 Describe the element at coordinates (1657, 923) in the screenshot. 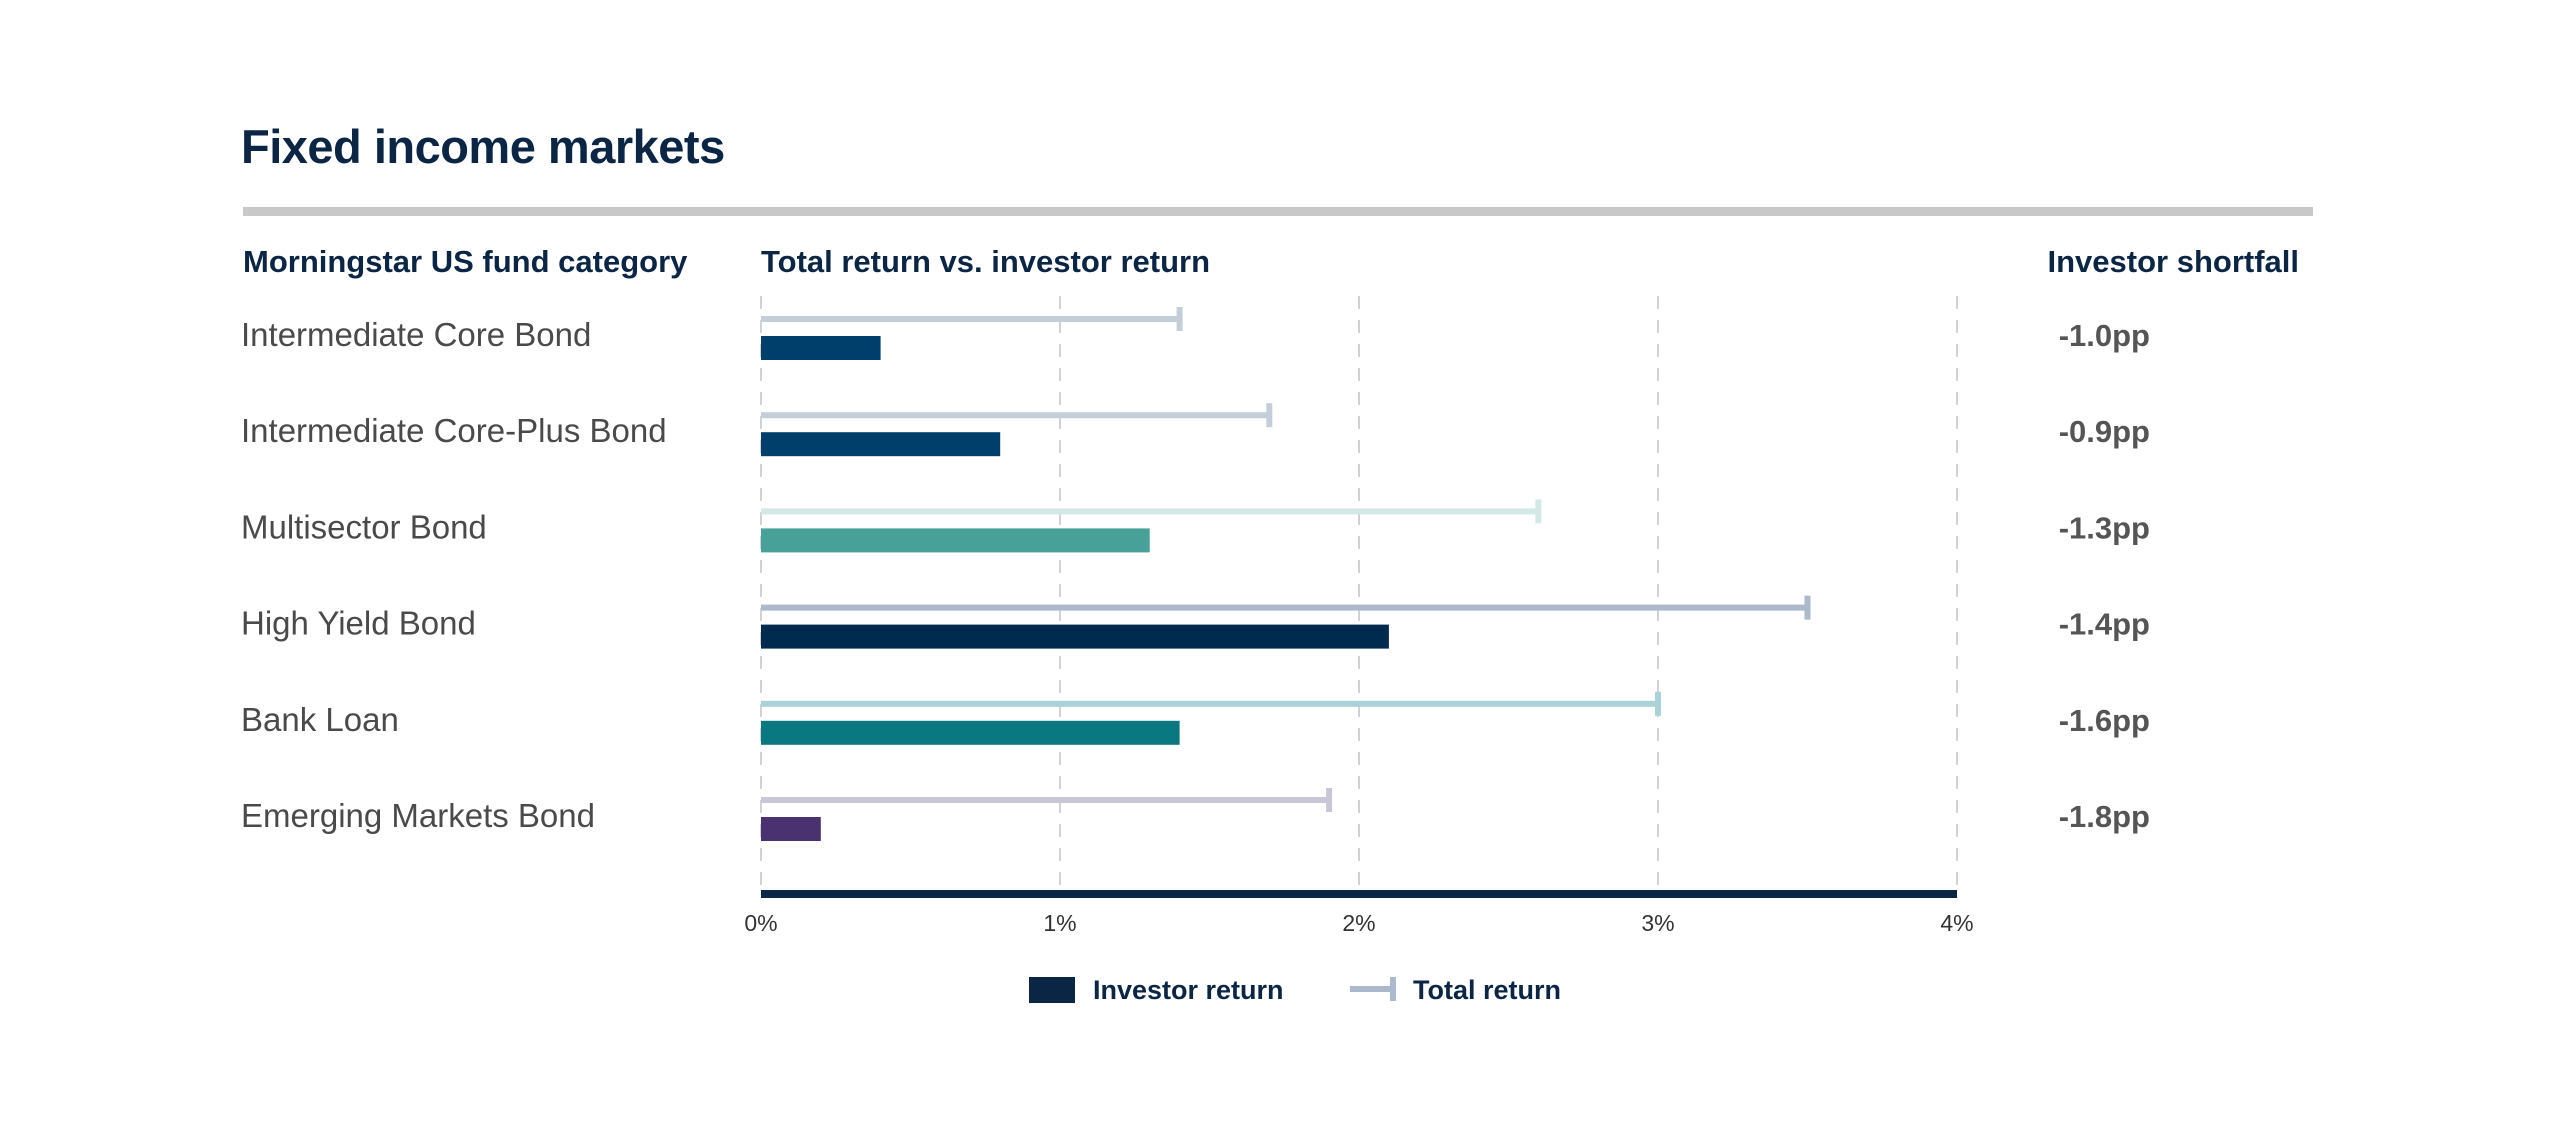

I see `x-tick-label: 3%` at that location.